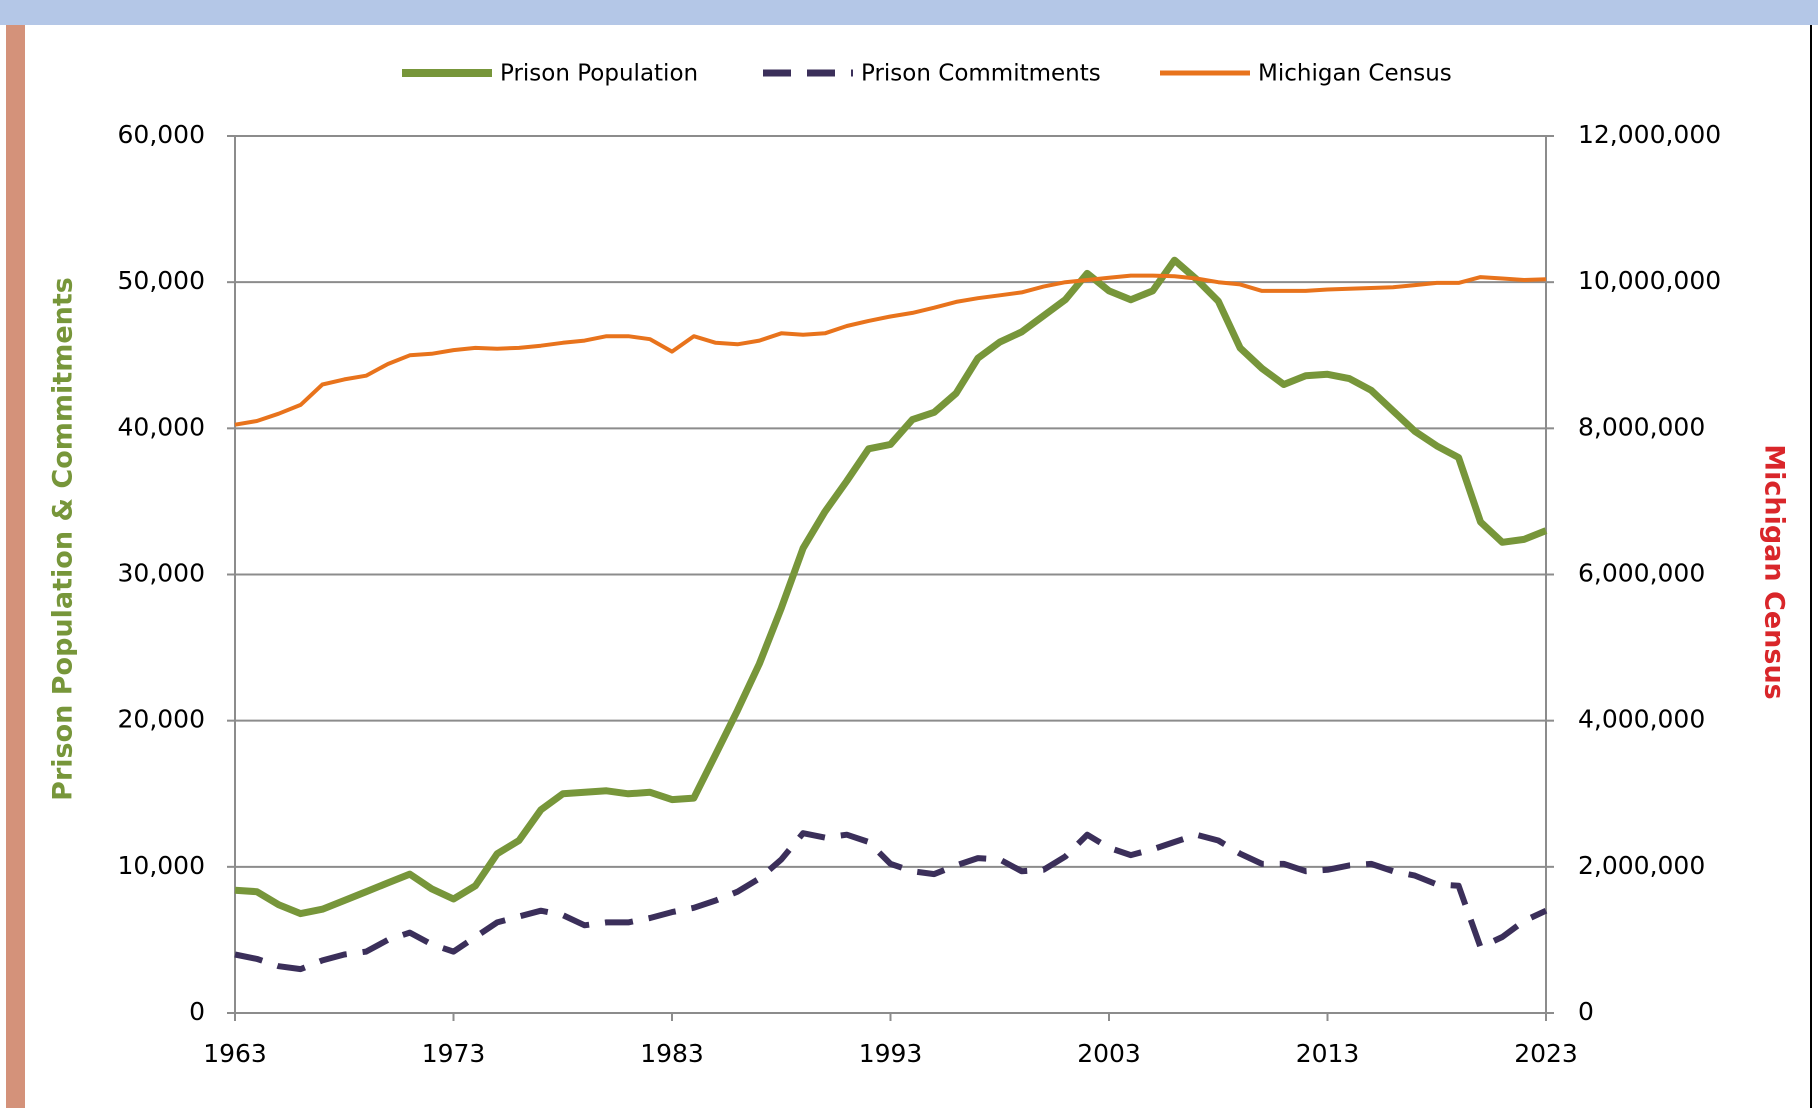  I want to click on y2-tick-label: 4,000,000, so click(1641, 719).